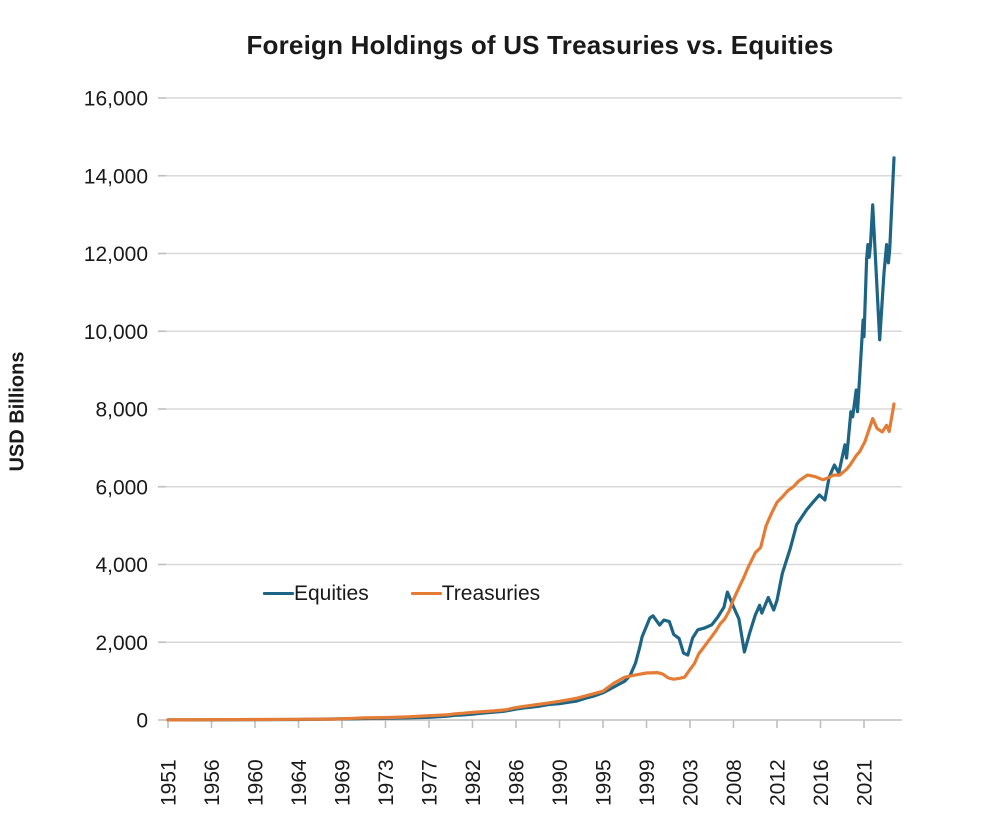  Describe the element at coordinates (331, 593) in the screenshot. I see `legend-label-equities: Equities` at that location.